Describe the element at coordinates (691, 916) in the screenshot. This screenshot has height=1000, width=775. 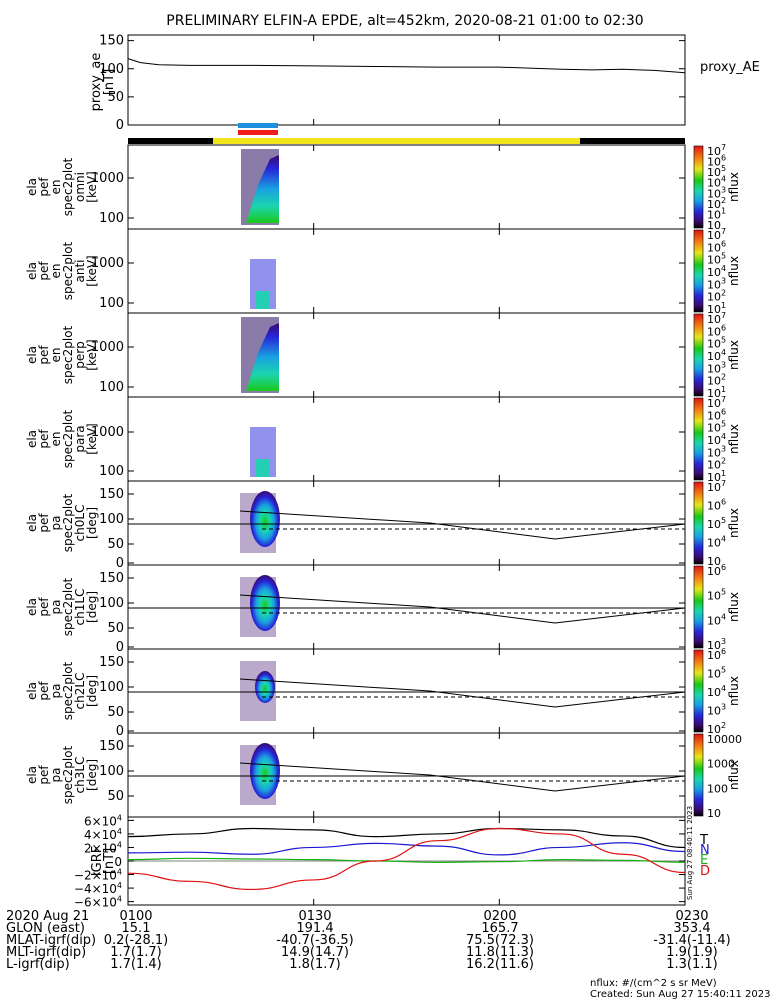
I see `ephemeris-row-value: 0230` at that location.